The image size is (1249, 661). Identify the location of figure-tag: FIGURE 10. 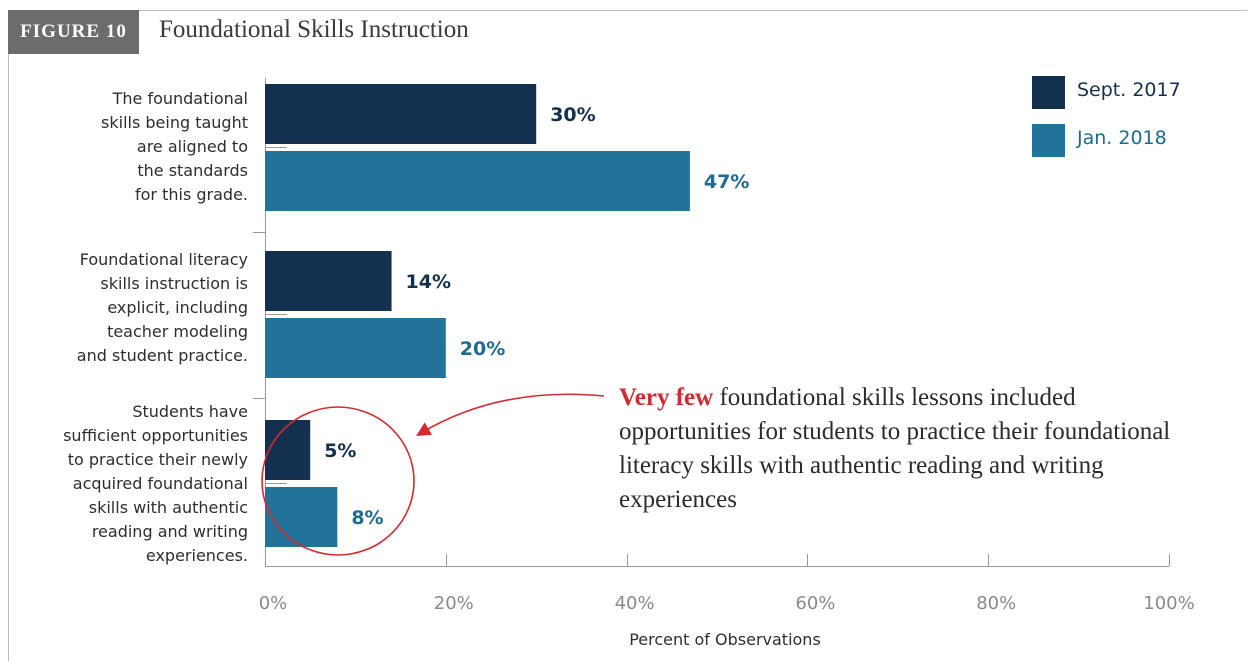
(73, 32).